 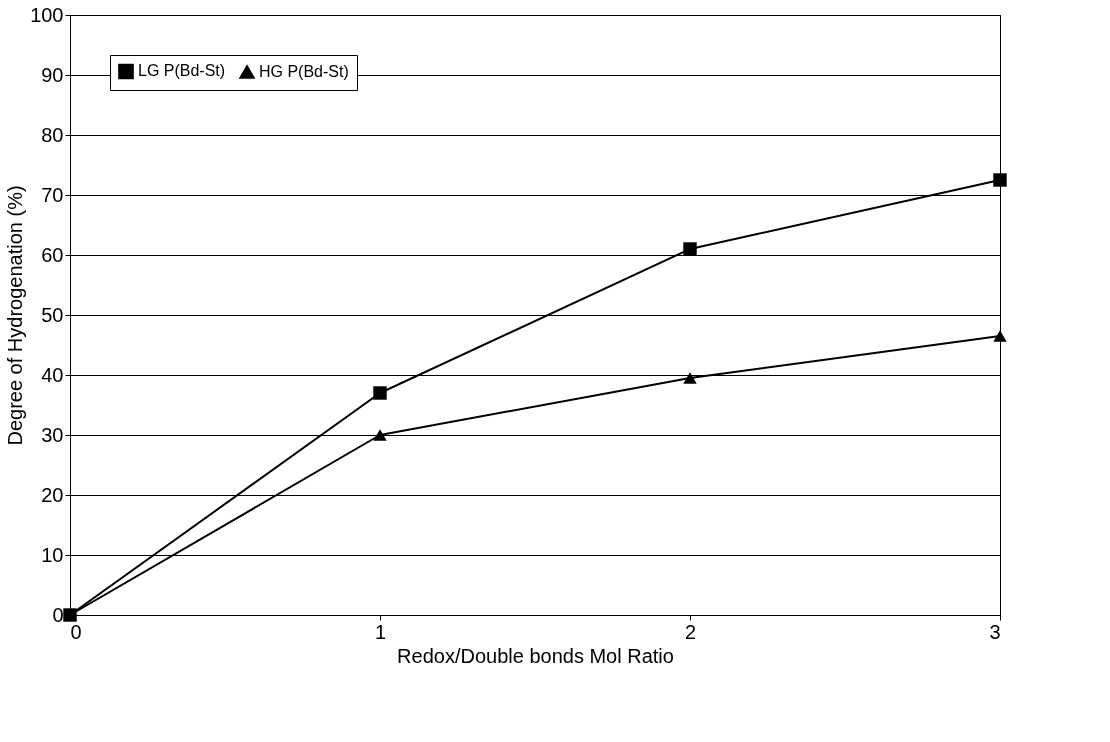 I want to click on x-tick-label: 1, so click(x=380, y=631).